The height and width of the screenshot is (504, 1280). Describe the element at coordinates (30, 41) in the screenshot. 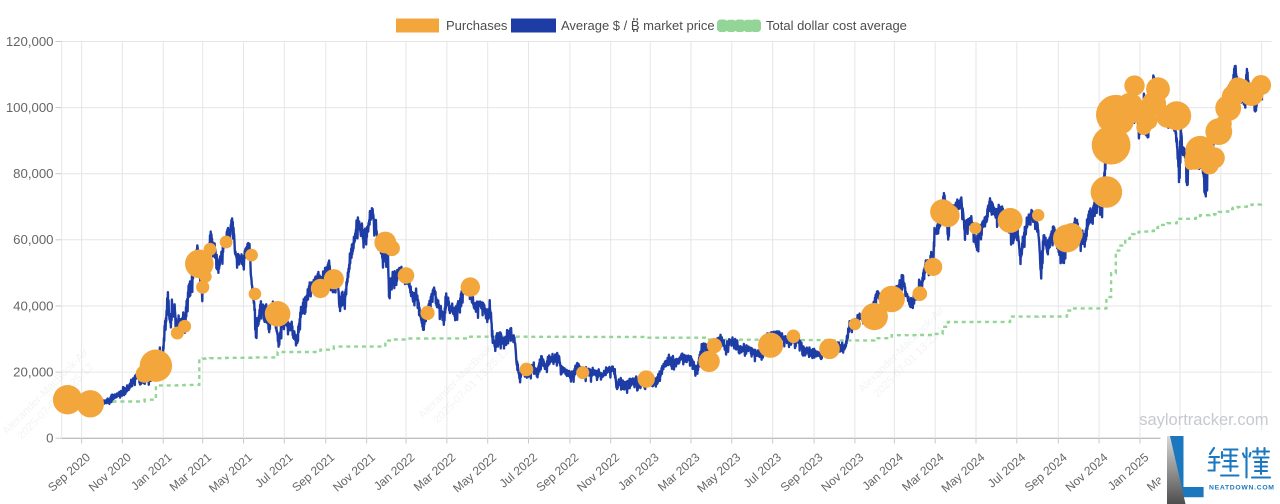

I see `svg-text: 120,000` at that location.